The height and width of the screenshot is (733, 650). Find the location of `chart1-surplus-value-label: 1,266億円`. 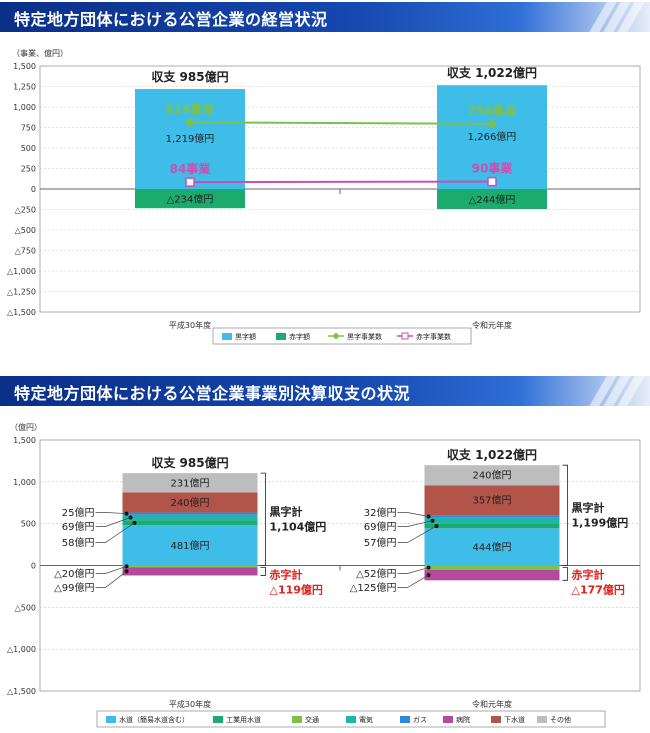

chart1-surplus-value-label: 1,266億円 is located at coordinates (492, 136).